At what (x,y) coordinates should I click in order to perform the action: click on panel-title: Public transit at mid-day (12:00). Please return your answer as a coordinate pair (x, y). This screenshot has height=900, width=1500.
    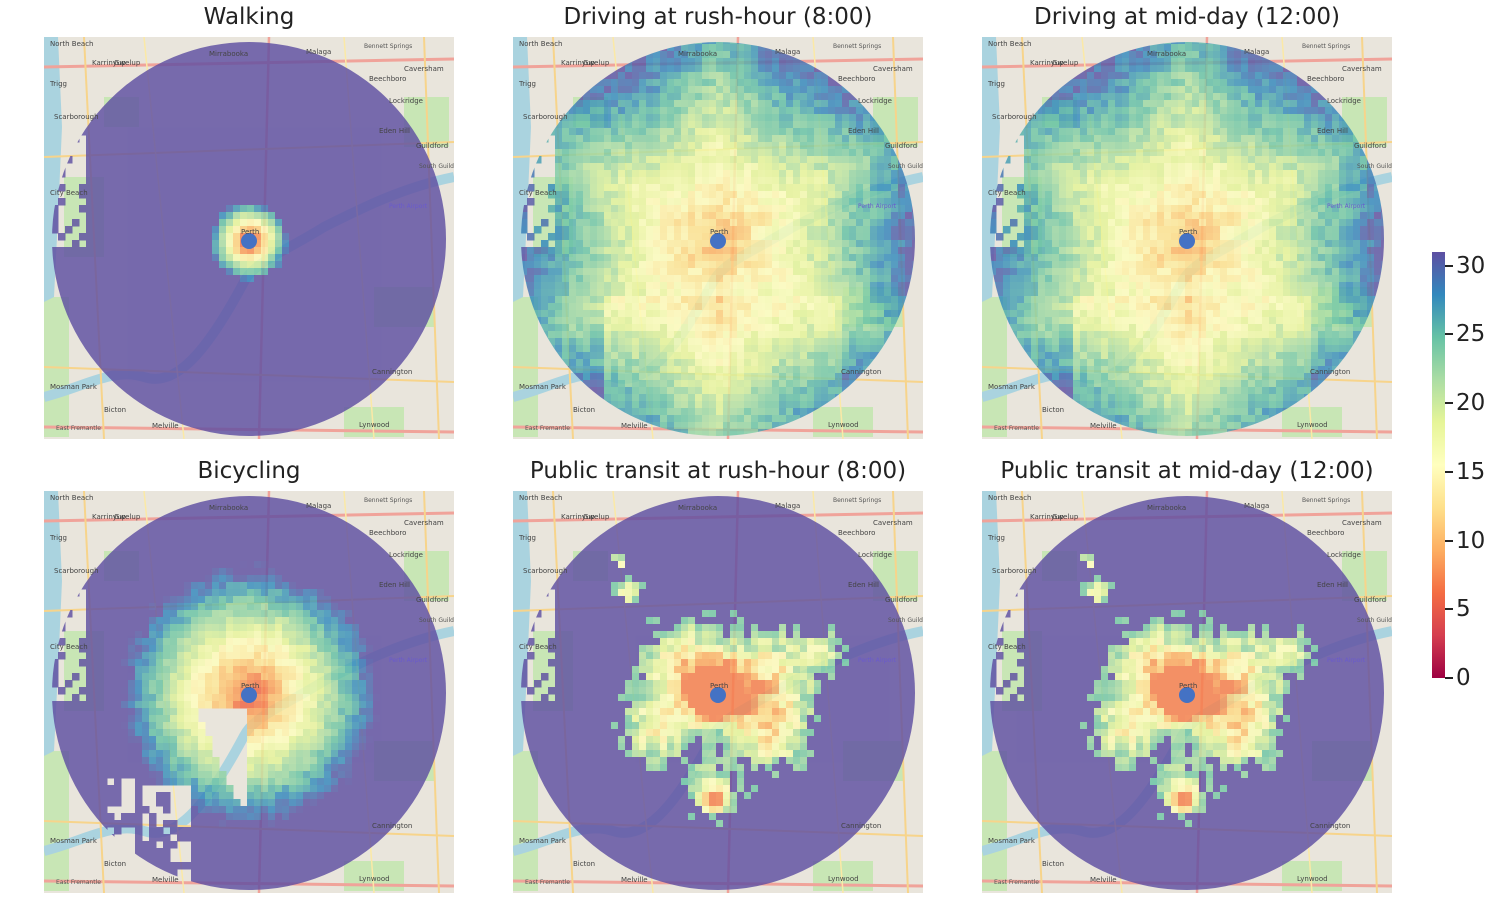
    Looking at the image, I should click on (1187, 471).